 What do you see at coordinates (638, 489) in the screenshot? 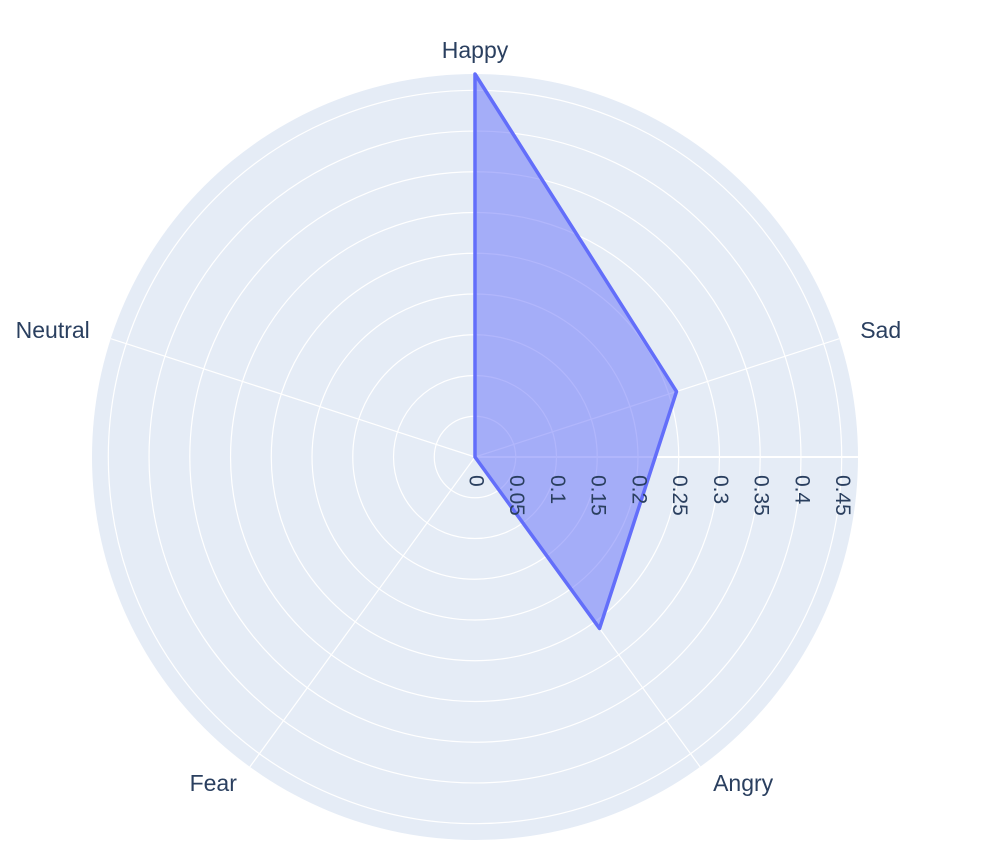
I see `radial-tick-label: 0.2` at bounding box center [638, 489].